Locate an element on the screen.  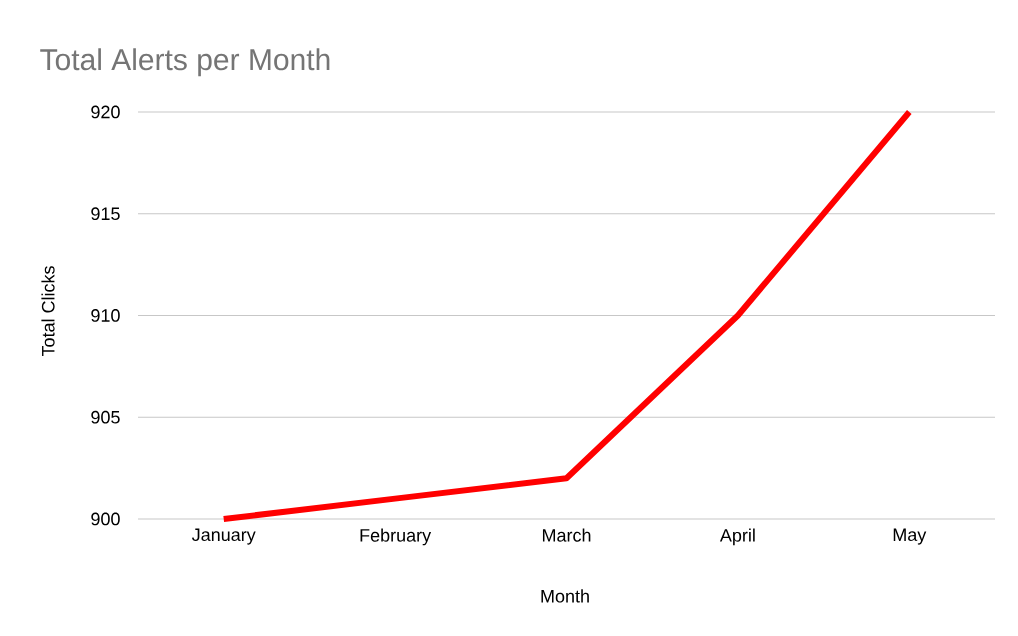
x-tick-label: February is located at coordinates (396, 537).